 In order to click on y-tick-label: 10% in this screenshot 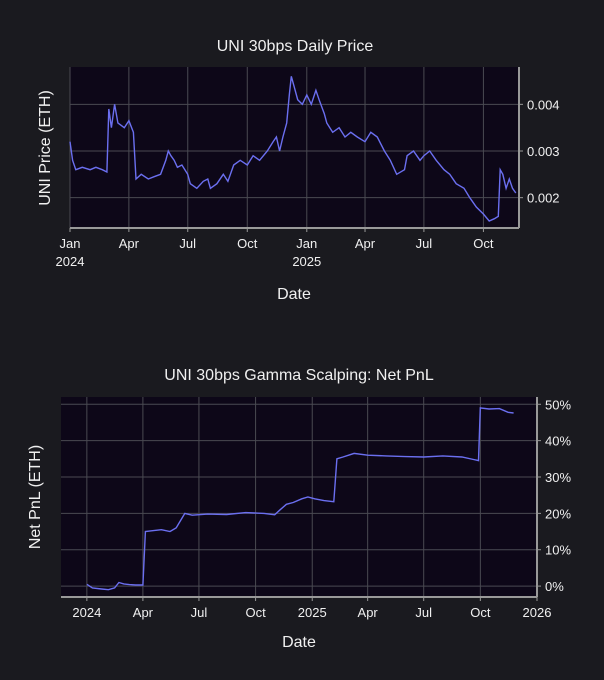, I will do `click(558, 550)`.